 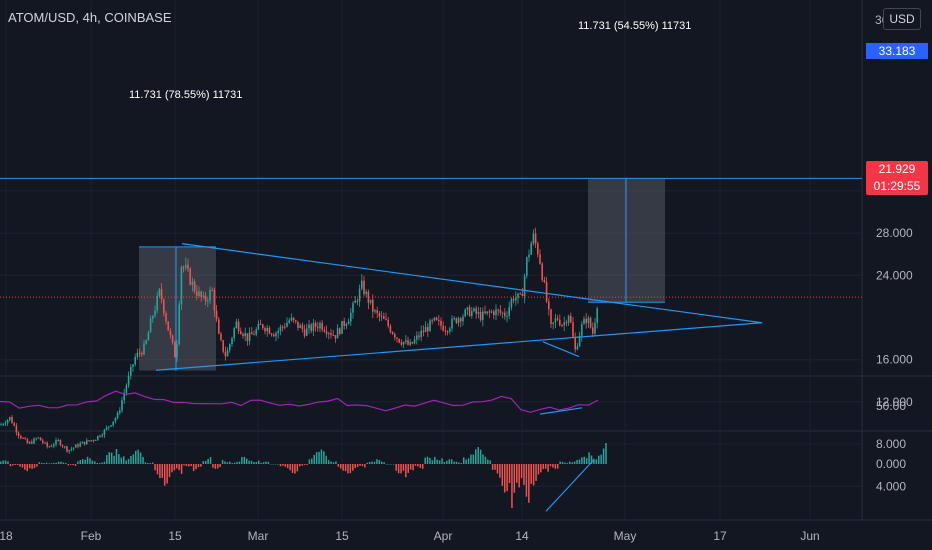 What do you see at coordinates (175, 536) in the screenshot?
I see `time-tick-label: 15` at bounding box center [175, 536].